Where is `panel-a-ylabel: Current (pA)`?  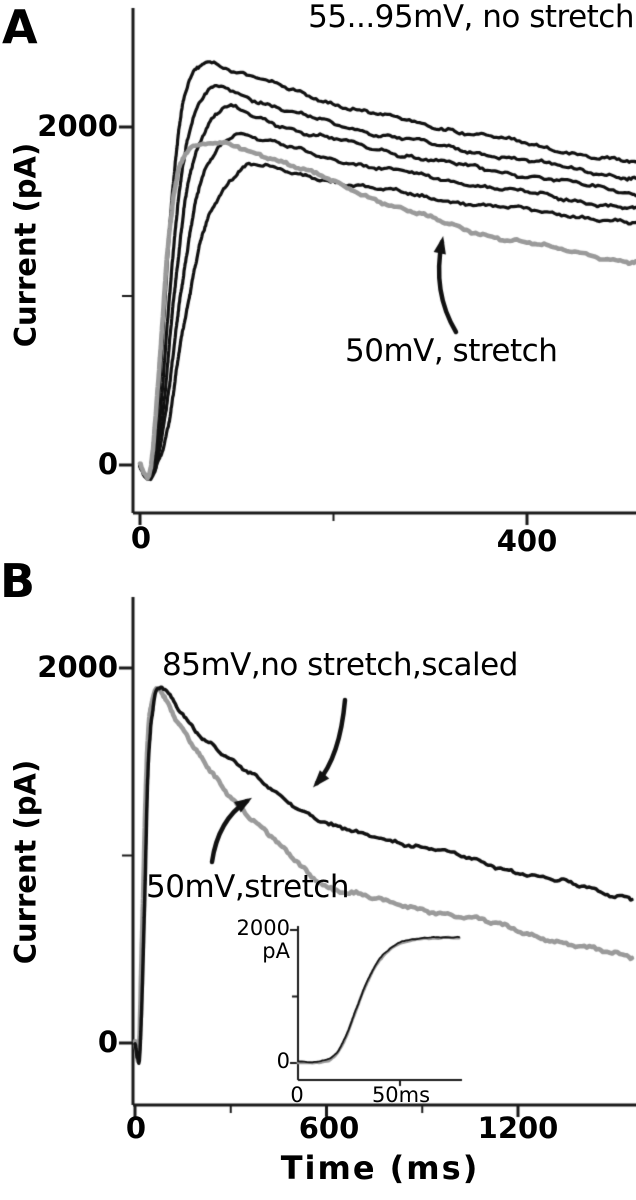
panel-a-ylabel: Current (pA) is located at coordinates (25, 245).